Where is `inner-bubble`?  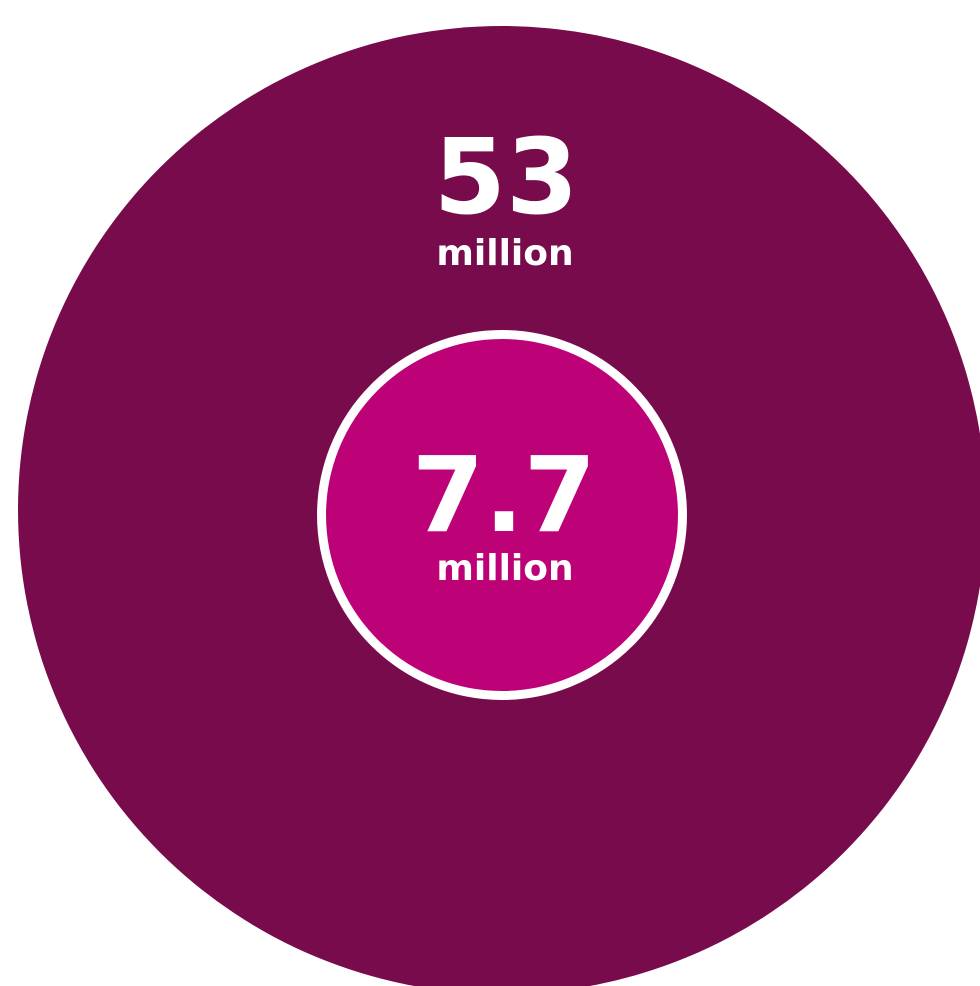
inner-bubble is located at coordinates (502, 515).